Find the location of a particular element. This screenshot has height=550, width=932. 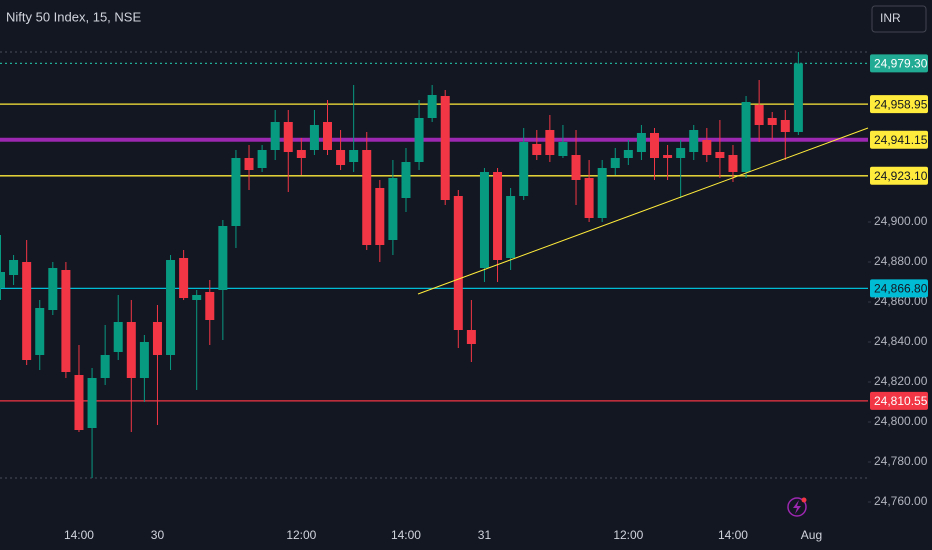

y-tick-label: 24,820.00 is located at coordinates (901, 381).